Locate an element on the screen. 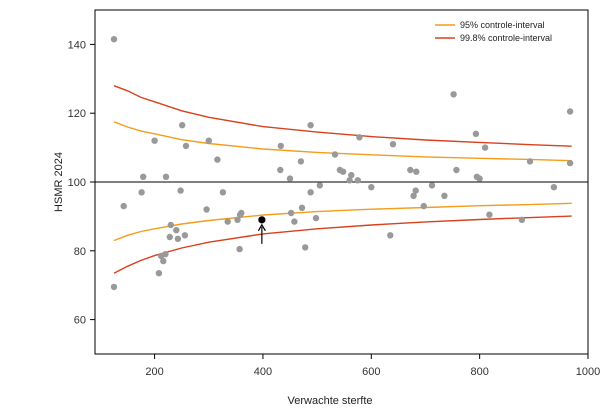  x-tick-label: 400 is located at coordinates (263, 372).